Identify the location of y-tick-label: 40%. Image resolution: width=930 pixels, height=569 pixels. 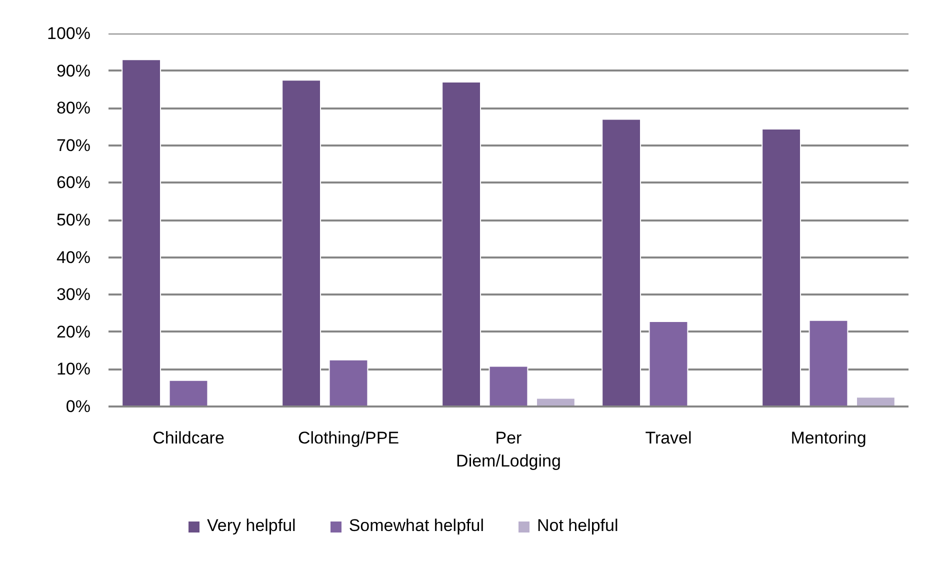
(73, 257).